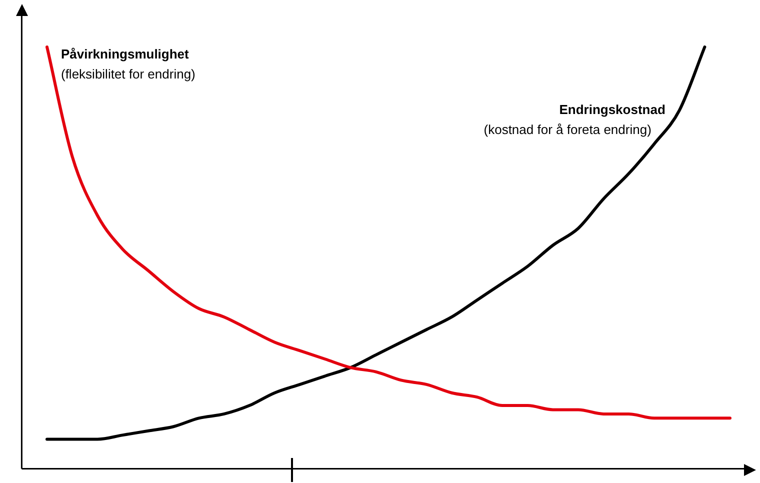 This screenshot has height=483, width=760. I want to click on series-label: Endringskostnad, so click(612, 109).